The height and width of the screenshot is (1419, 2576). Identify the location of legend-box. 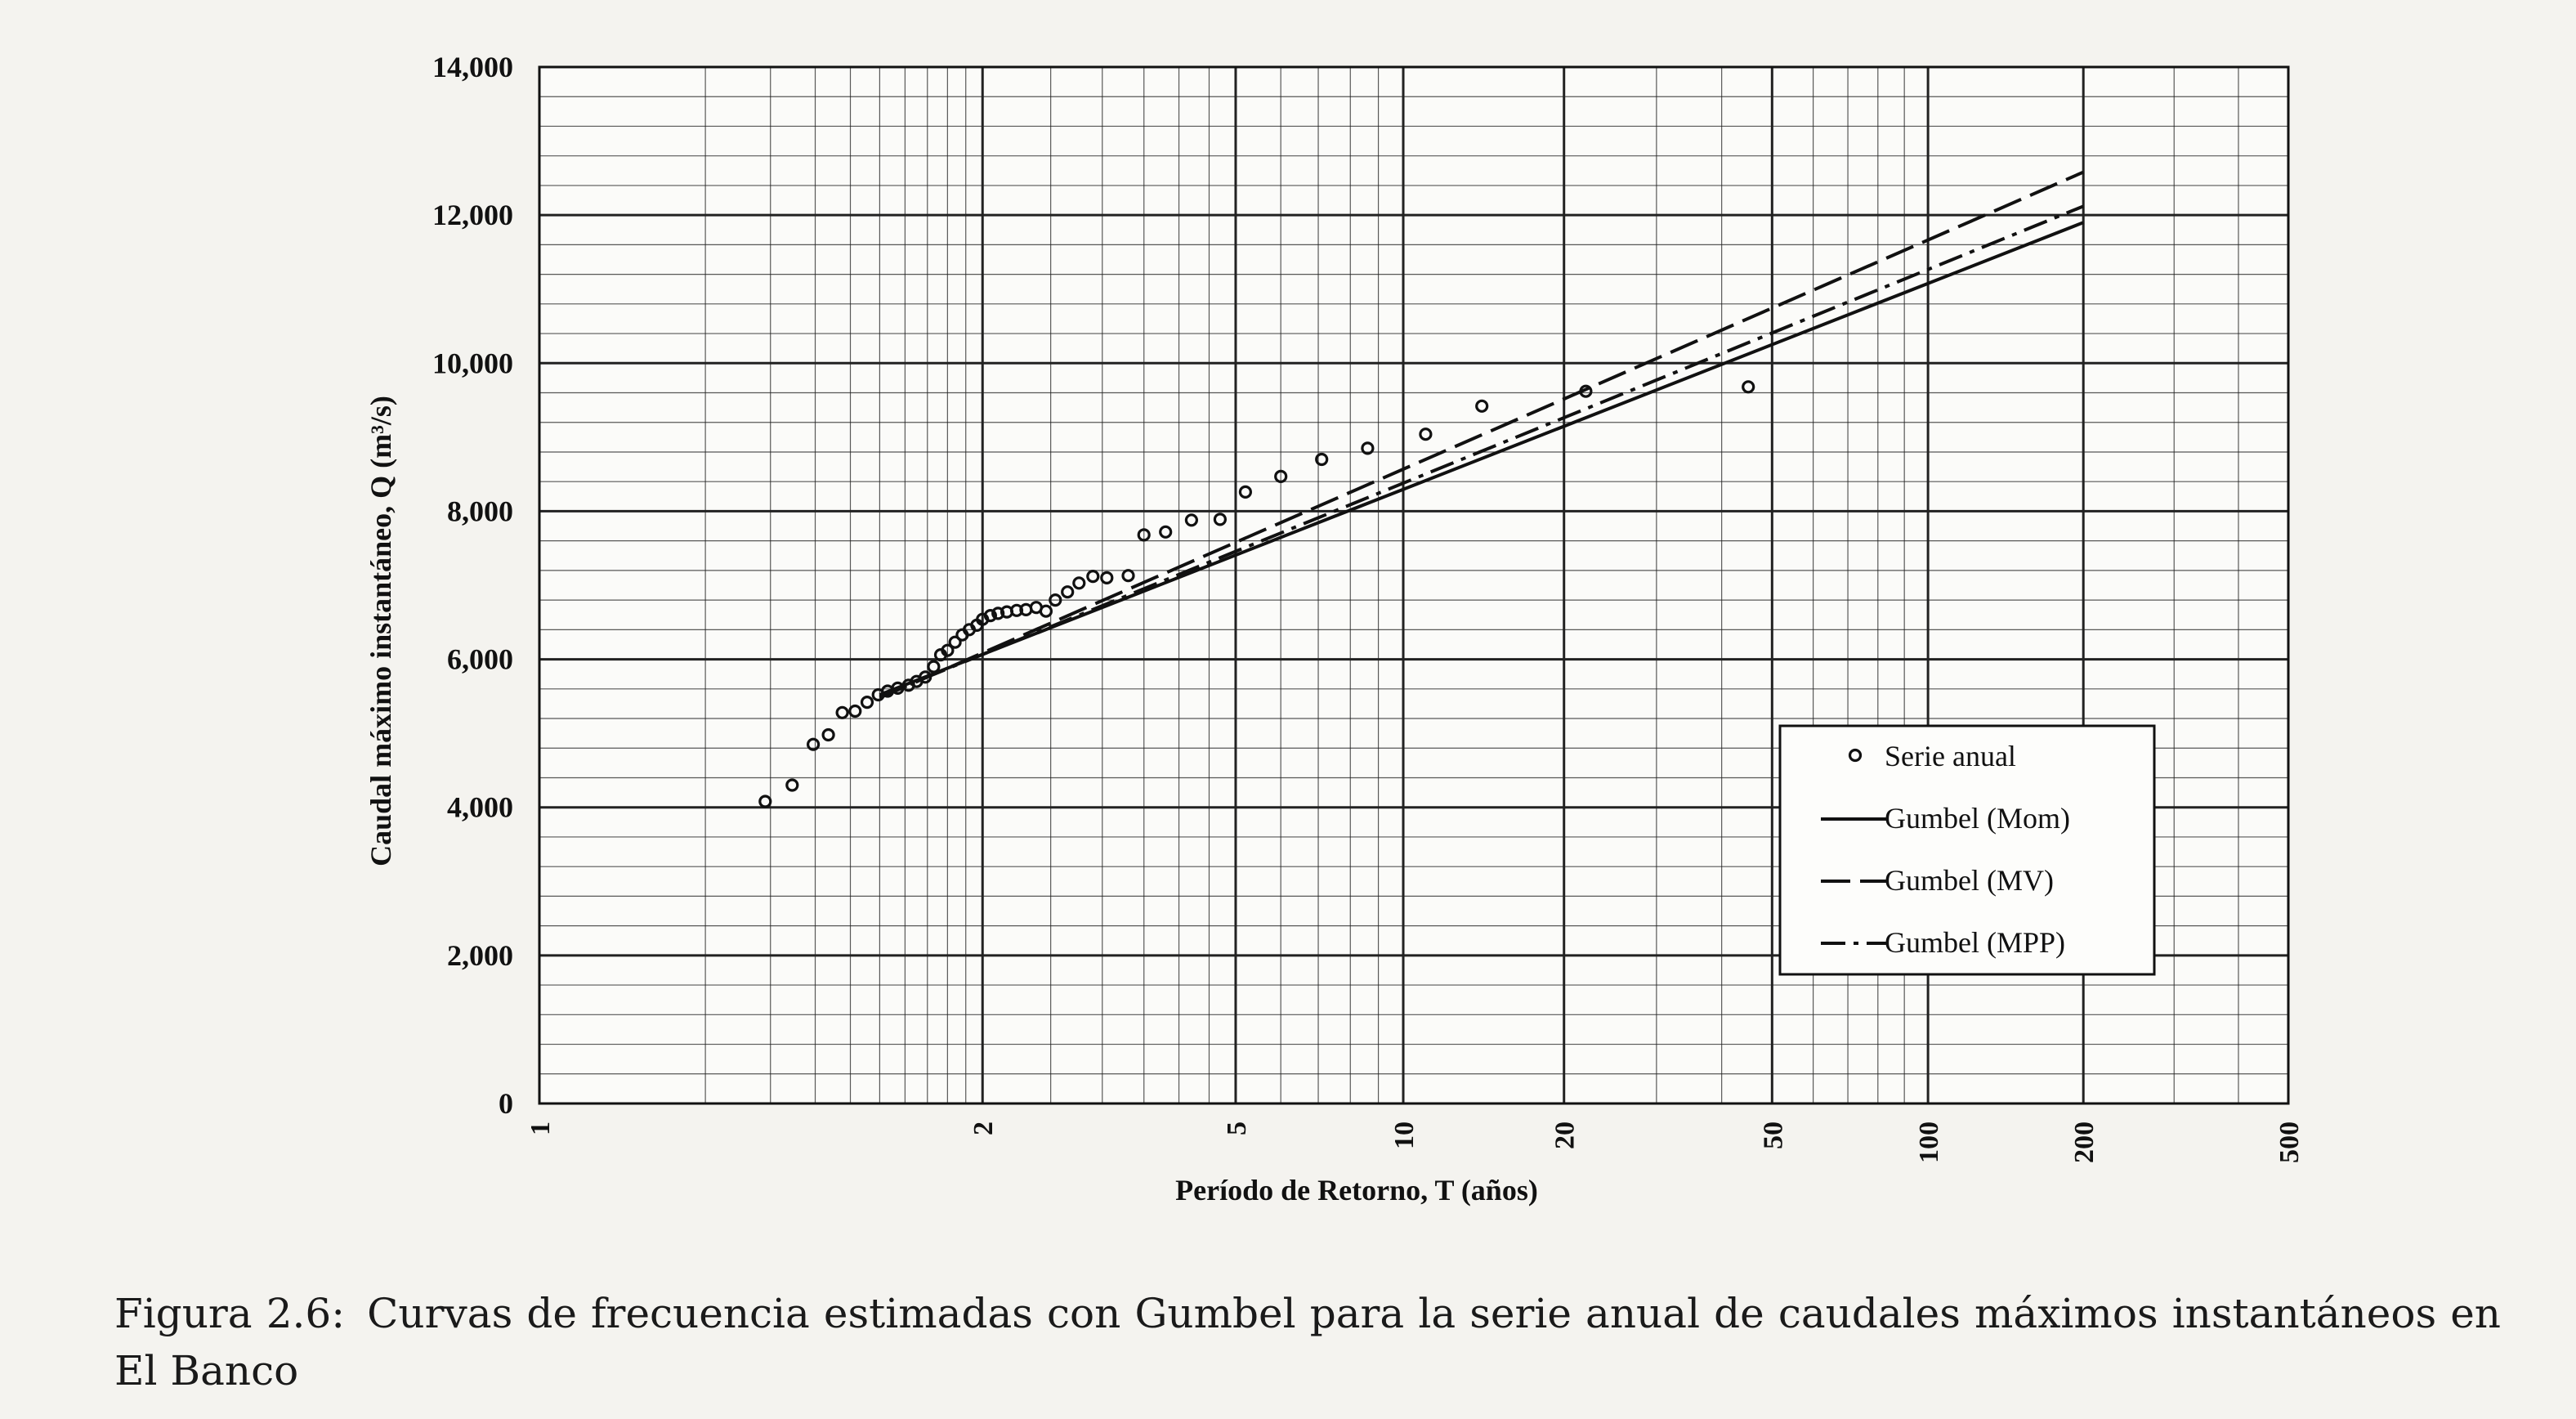
(1967, 850).